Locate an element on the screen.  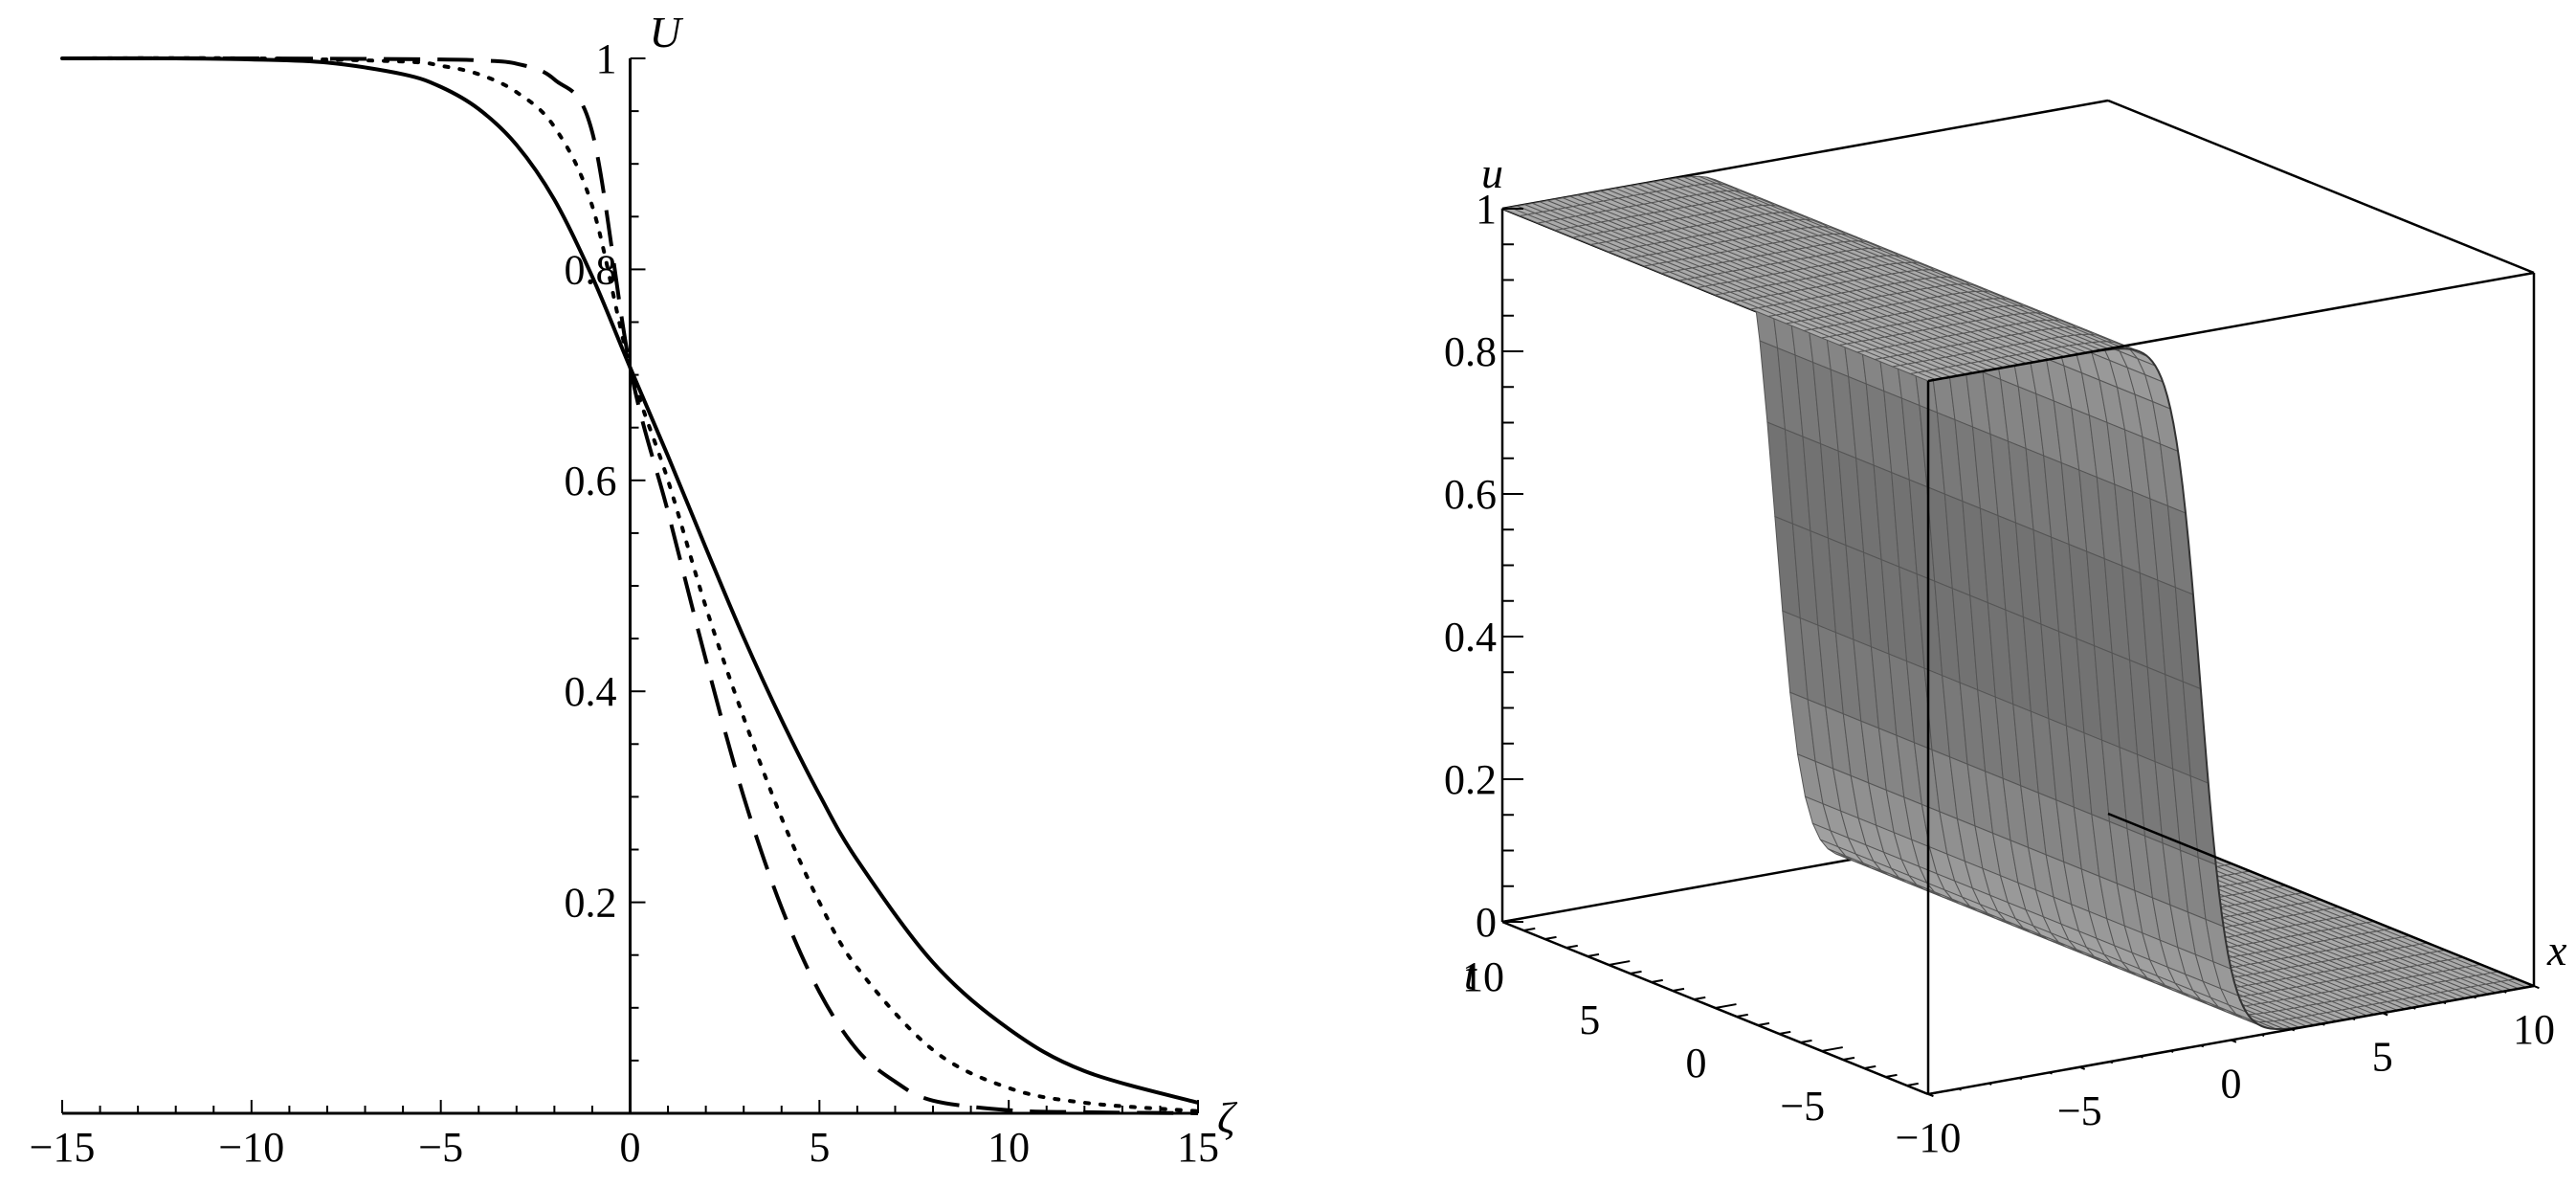
left-x-tick-label: −10 is located at coordinates (251, 1147).